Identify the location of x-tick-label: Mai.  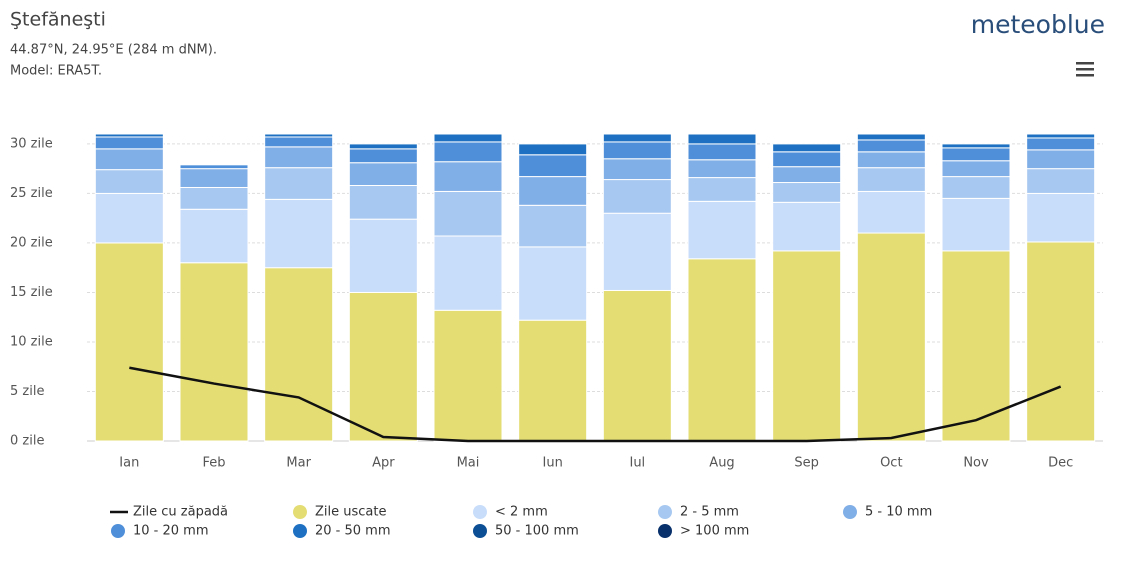
(468, 463).